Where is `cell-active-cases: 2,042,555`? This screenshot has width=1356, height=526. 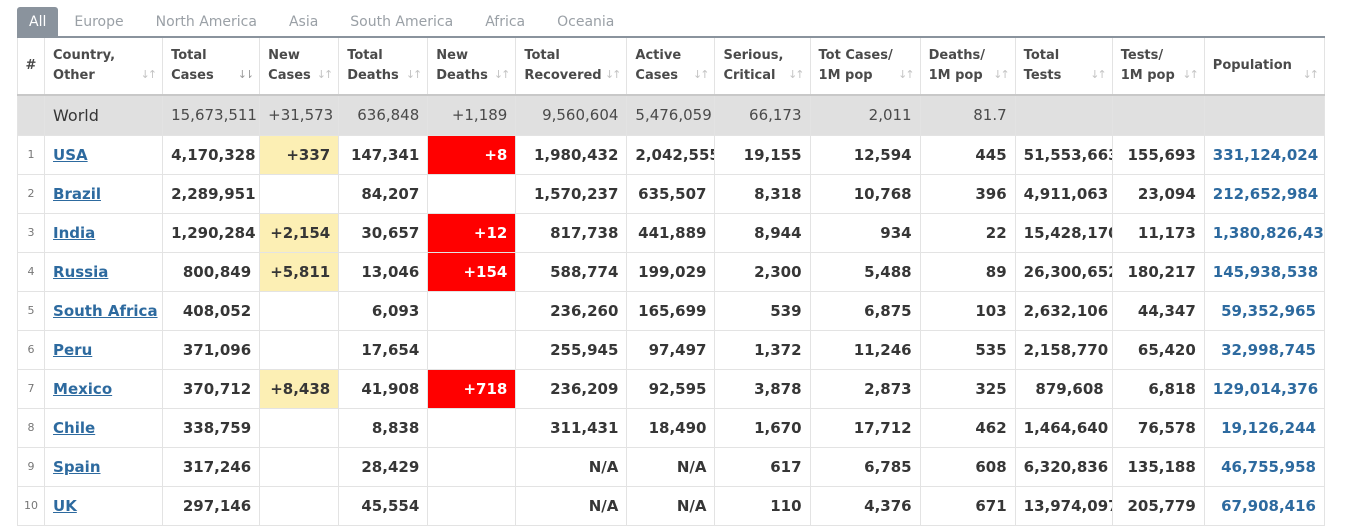 cell-active-cases: 2,042,555 is located at coordinates (671, 154).